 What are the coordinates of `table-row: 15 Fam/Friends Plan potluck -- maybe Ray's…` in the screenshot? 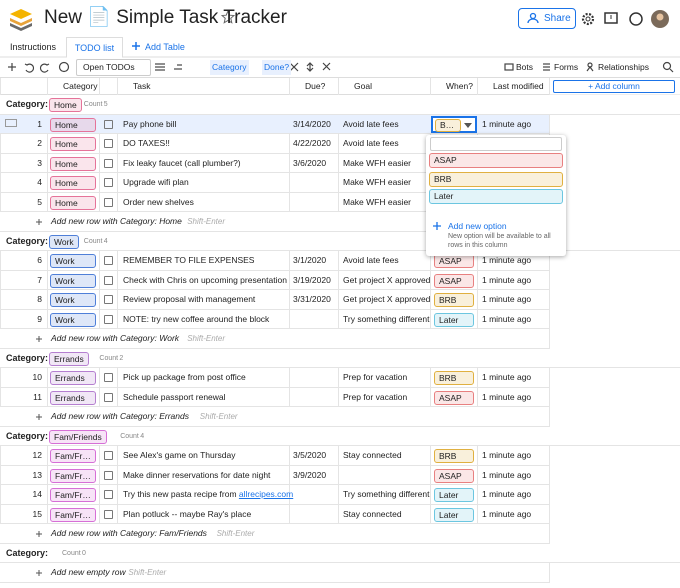 It's located at (274, 514).